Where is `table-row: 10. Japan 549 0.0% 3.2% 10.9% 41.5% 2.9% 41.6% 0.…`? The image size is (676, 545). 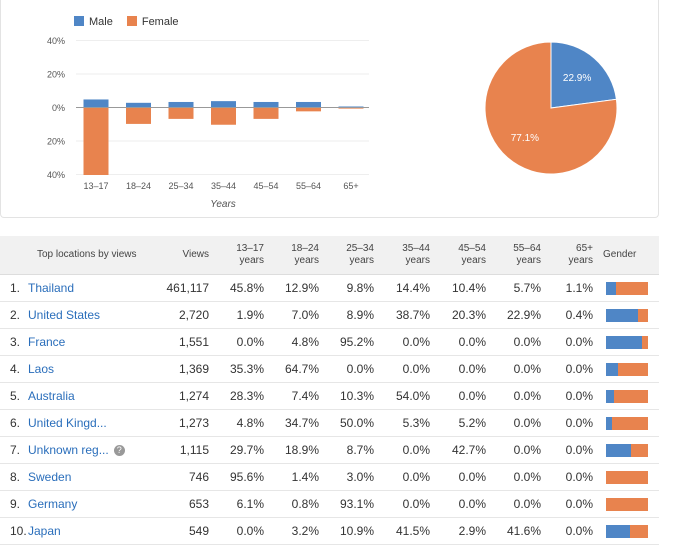 table-row: 10. Japan 549 0.0% 3.2% 10.9% 41.5% 2.9% 41.6% 0.… is located at coordinates (329, 531).